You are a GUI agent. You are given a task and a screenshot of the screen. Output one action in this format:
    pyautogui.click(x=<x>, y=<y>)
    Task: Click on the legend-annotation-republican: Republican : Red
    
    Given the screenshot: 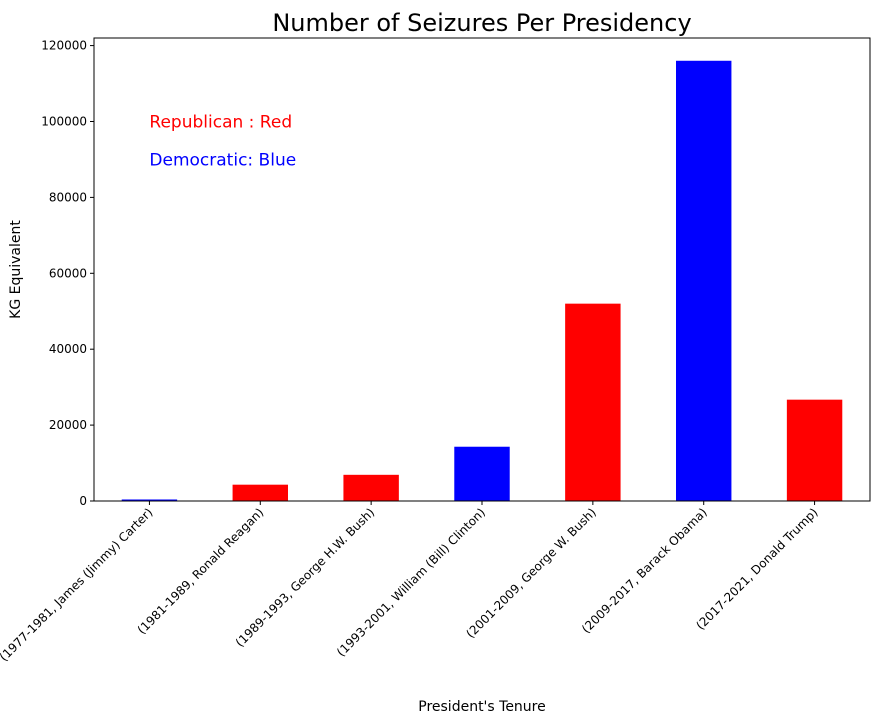 What is the action you would take?
    pyautogui.click(x=220, y=122)
    